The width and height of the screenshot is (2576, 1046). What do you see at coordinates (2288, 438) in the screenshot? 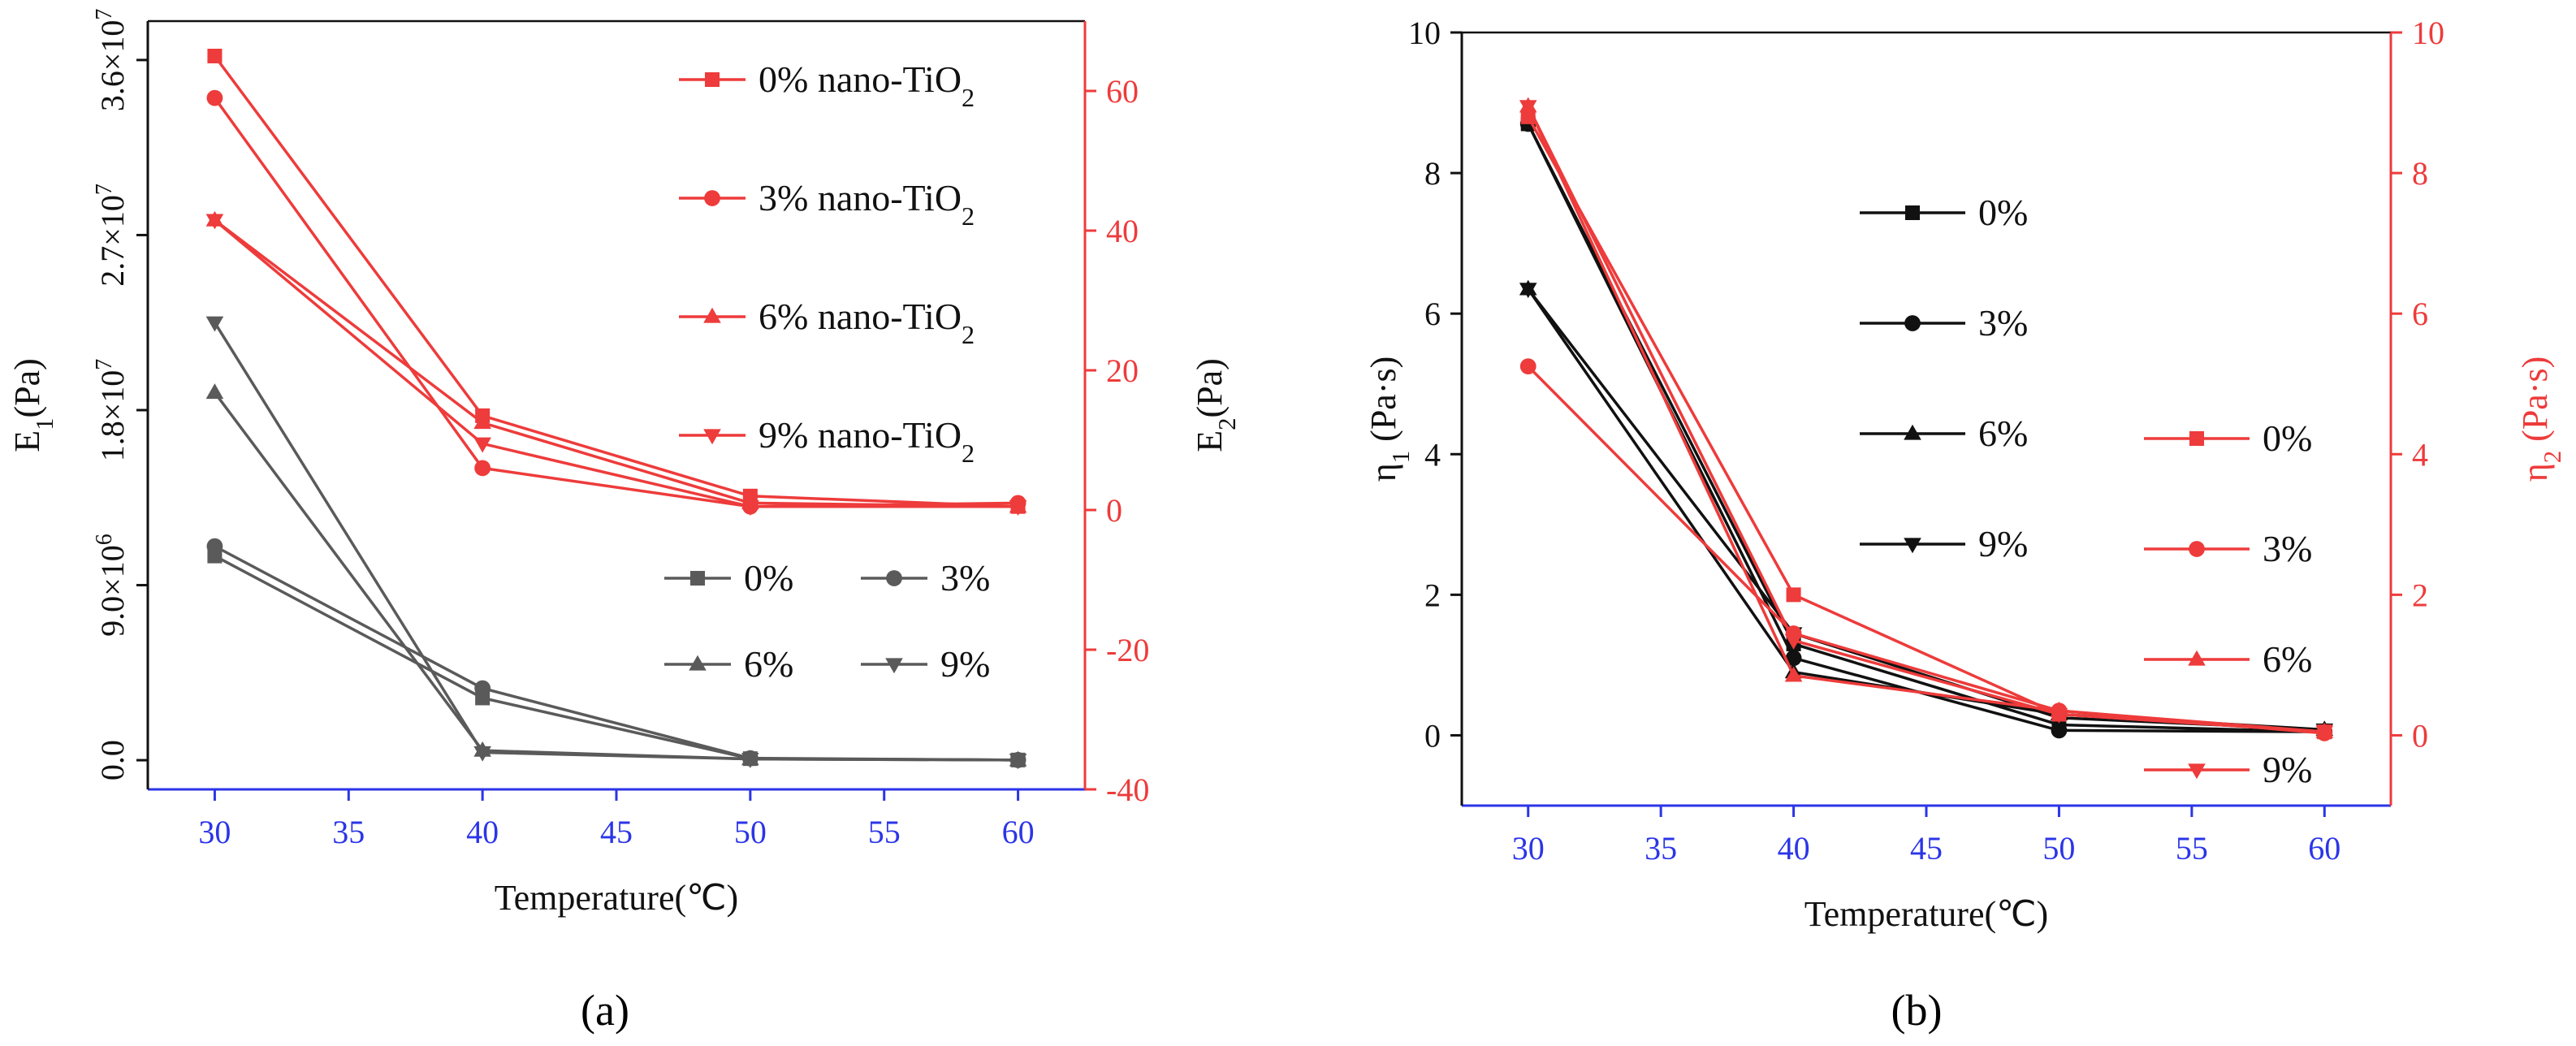
I see `legend-b-right-0-label: 0%` at bounding box center [2288, 438].